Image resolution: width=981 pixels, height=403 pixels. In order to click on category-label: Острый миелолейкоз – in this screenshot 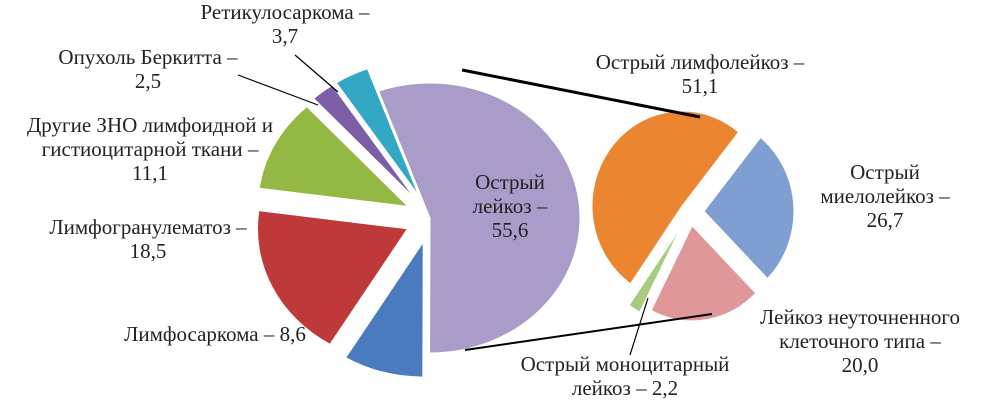, I will do `click(885, 184)`.